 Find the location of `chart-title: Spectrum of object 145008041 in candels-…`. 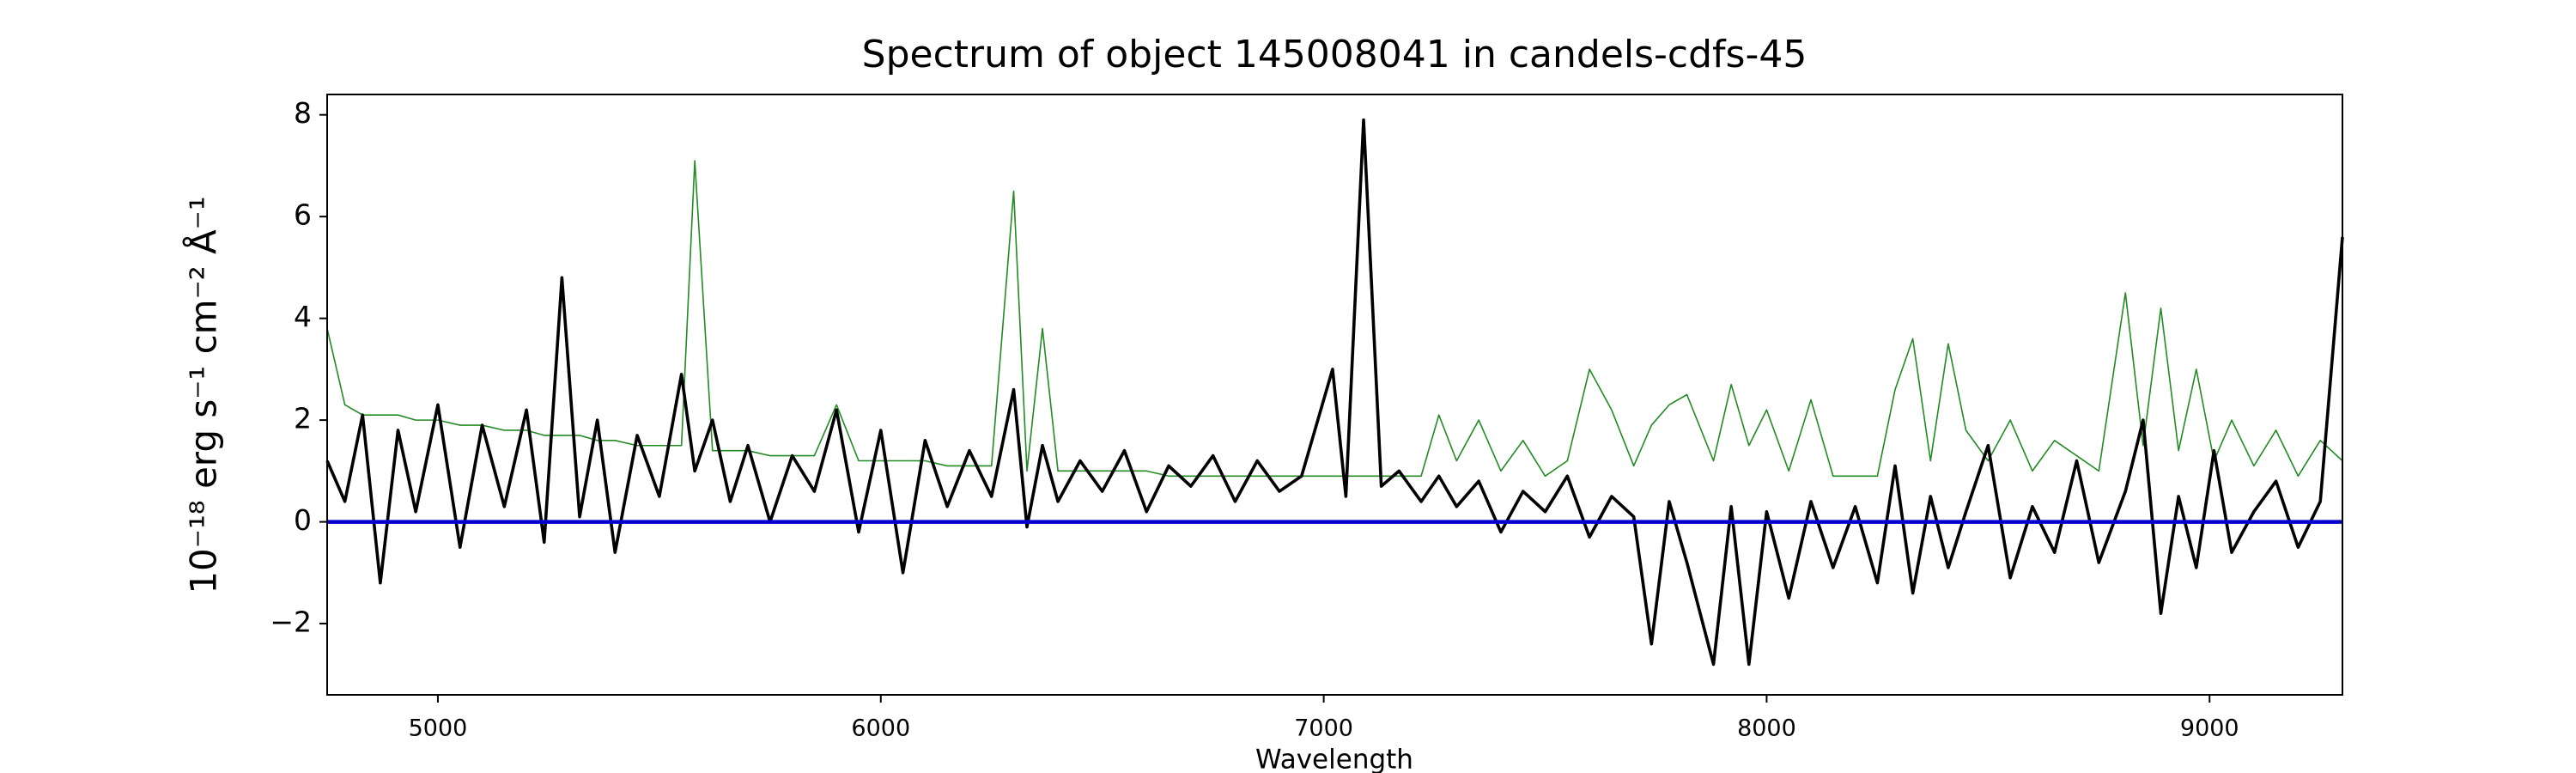

chart-title: Spectrum of object 145008041 in candels-… is located at coordinates (1334, 55).